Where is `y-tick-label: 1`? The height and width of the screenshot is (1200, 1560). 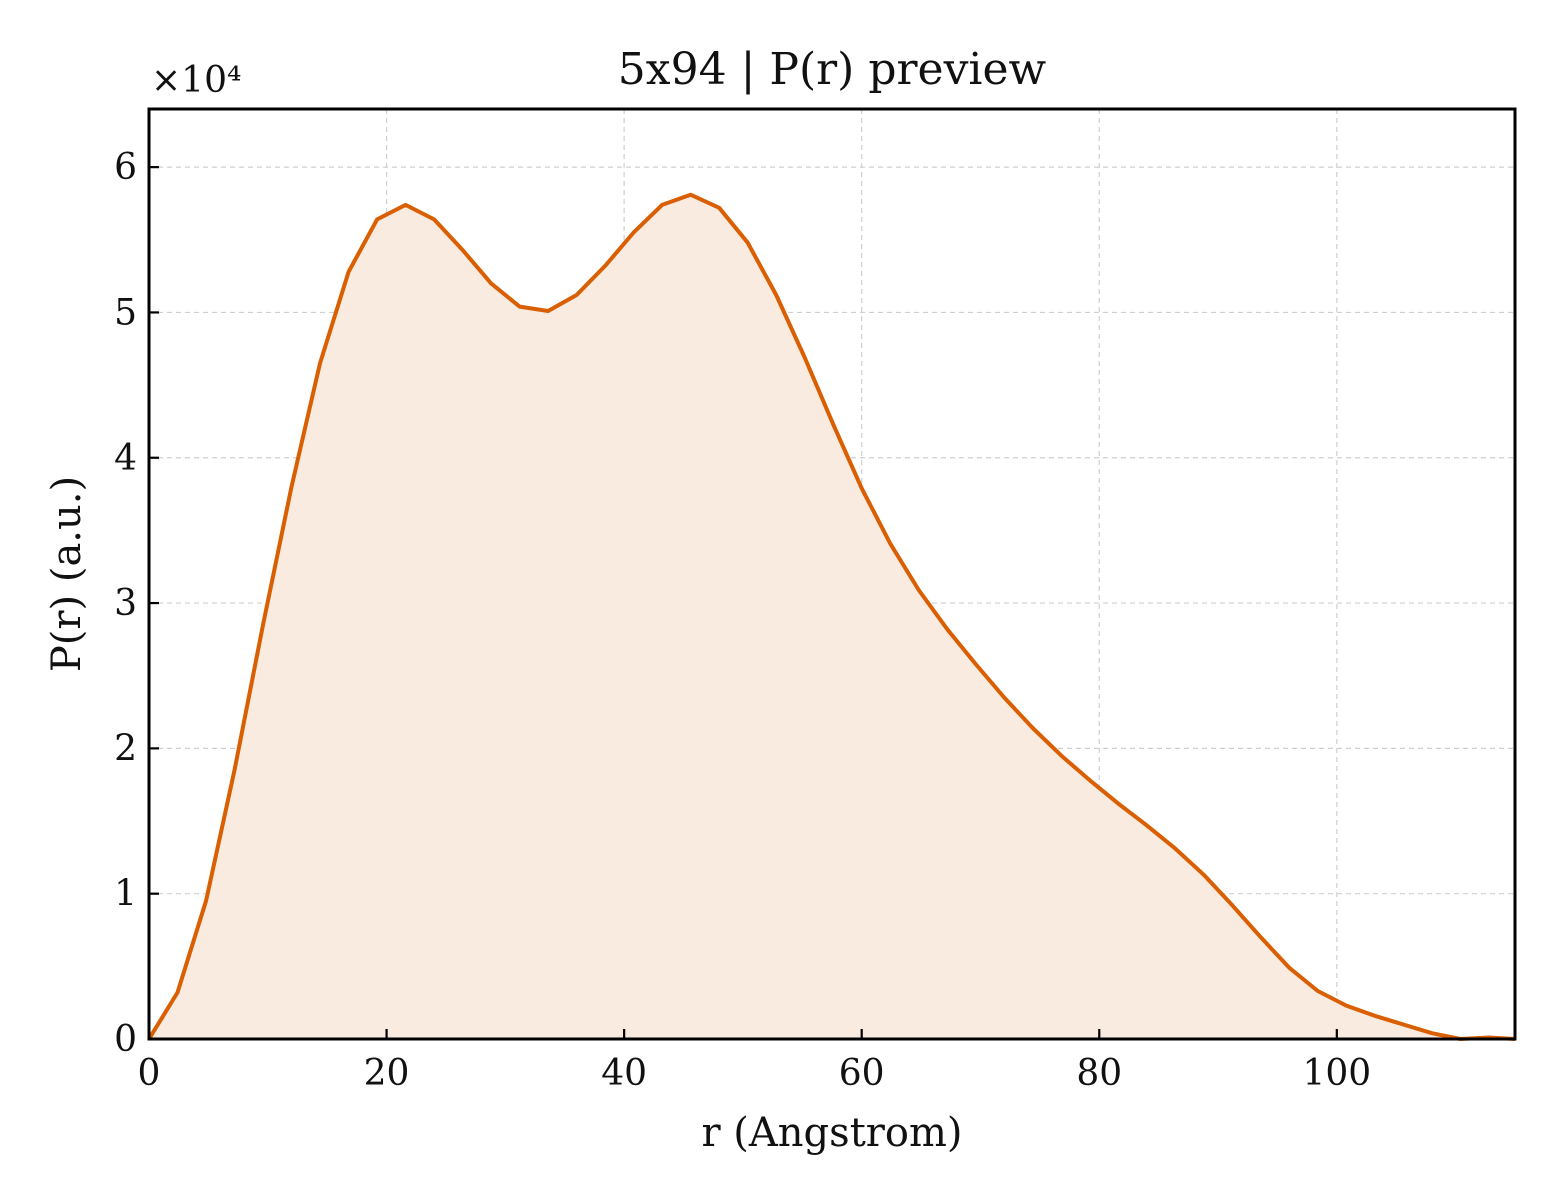
y-tick-label: 1 is located at coordinates (125, 894).